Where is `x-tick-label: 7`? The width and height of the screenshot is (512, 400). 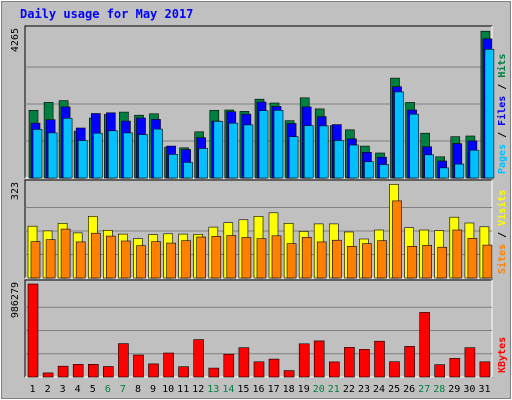
x-tick-label: 7 is located at coordinates (123, 389).